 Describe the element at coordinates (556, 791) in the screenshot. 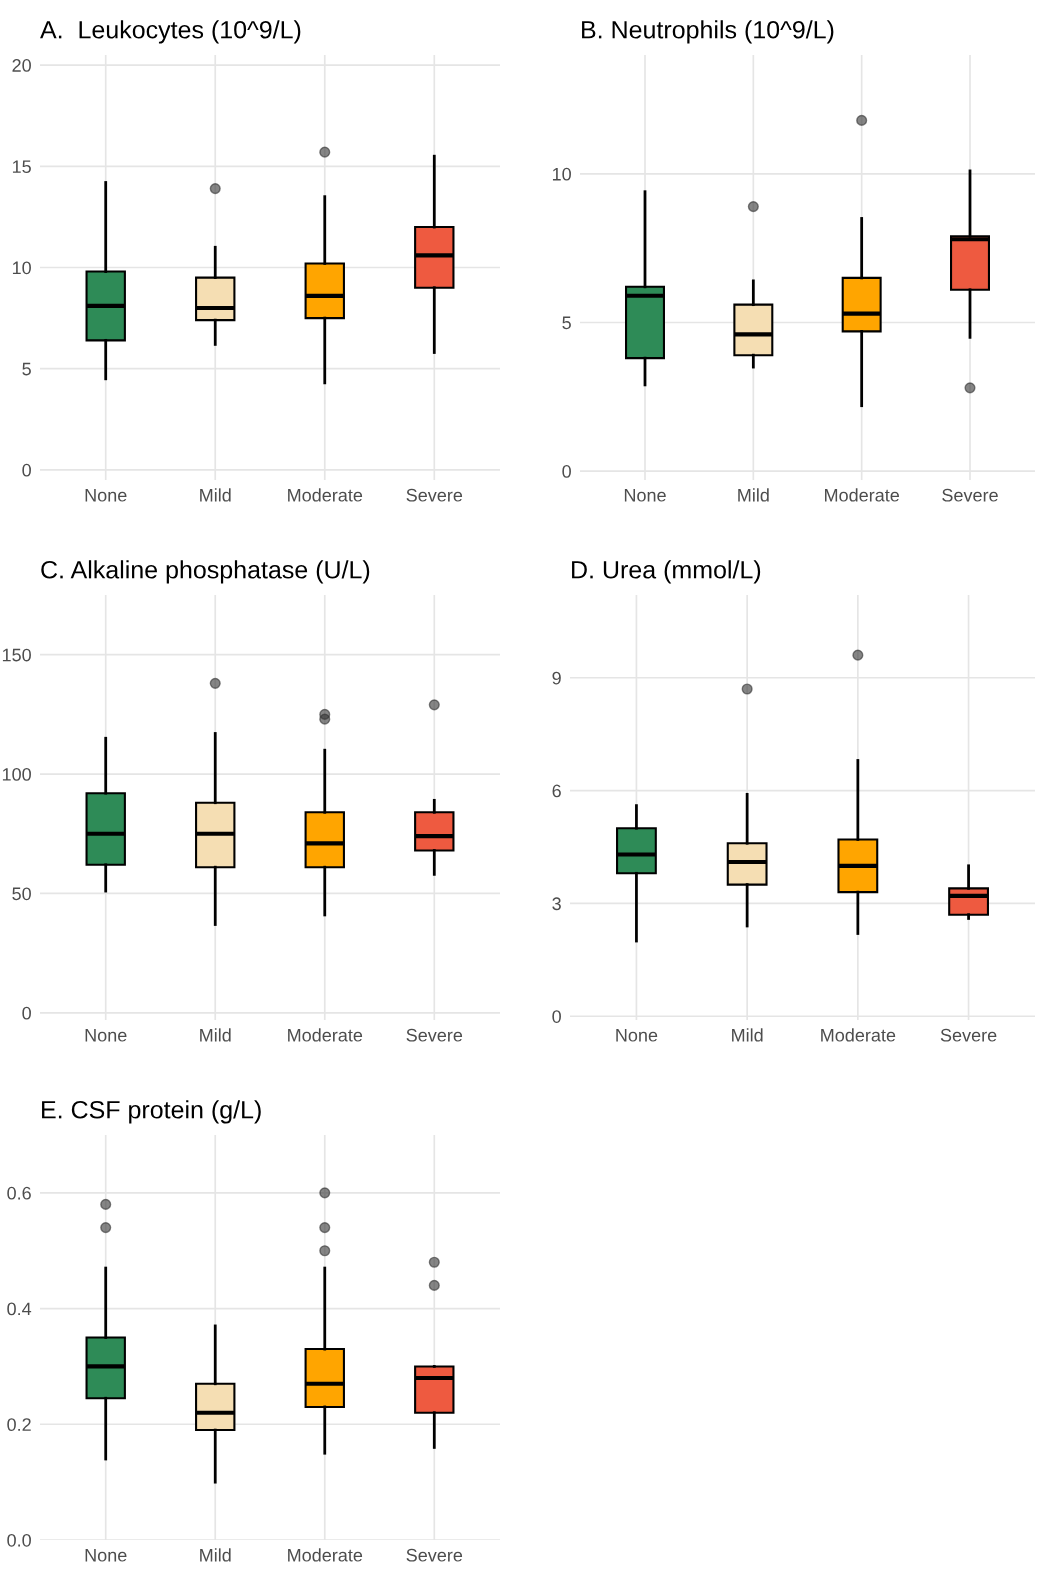

I see `y-tick-label: 6` at that location.